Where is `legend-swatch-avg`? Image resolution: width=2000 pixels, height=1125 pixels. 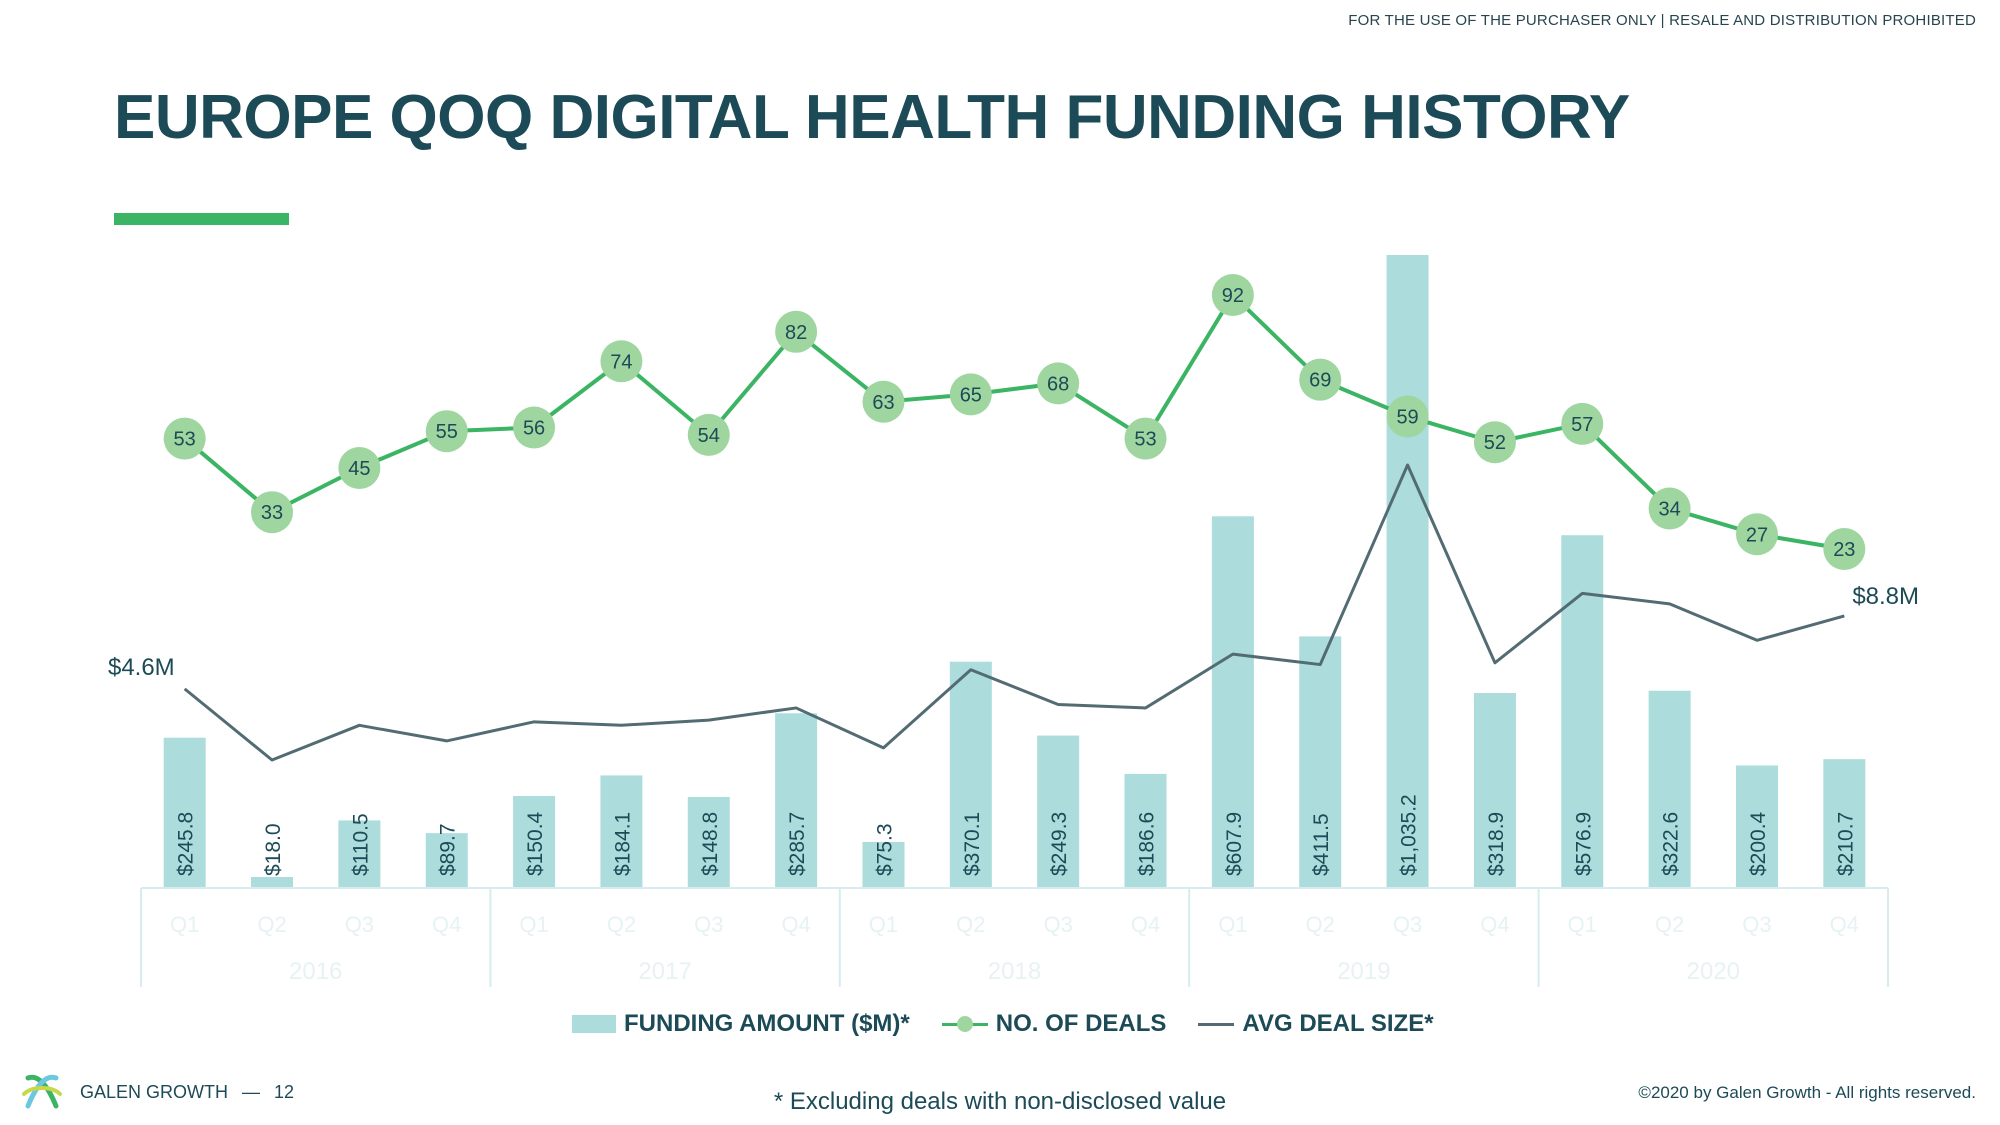
legend-swatch-avg is located at coordinates (1216, 1024).